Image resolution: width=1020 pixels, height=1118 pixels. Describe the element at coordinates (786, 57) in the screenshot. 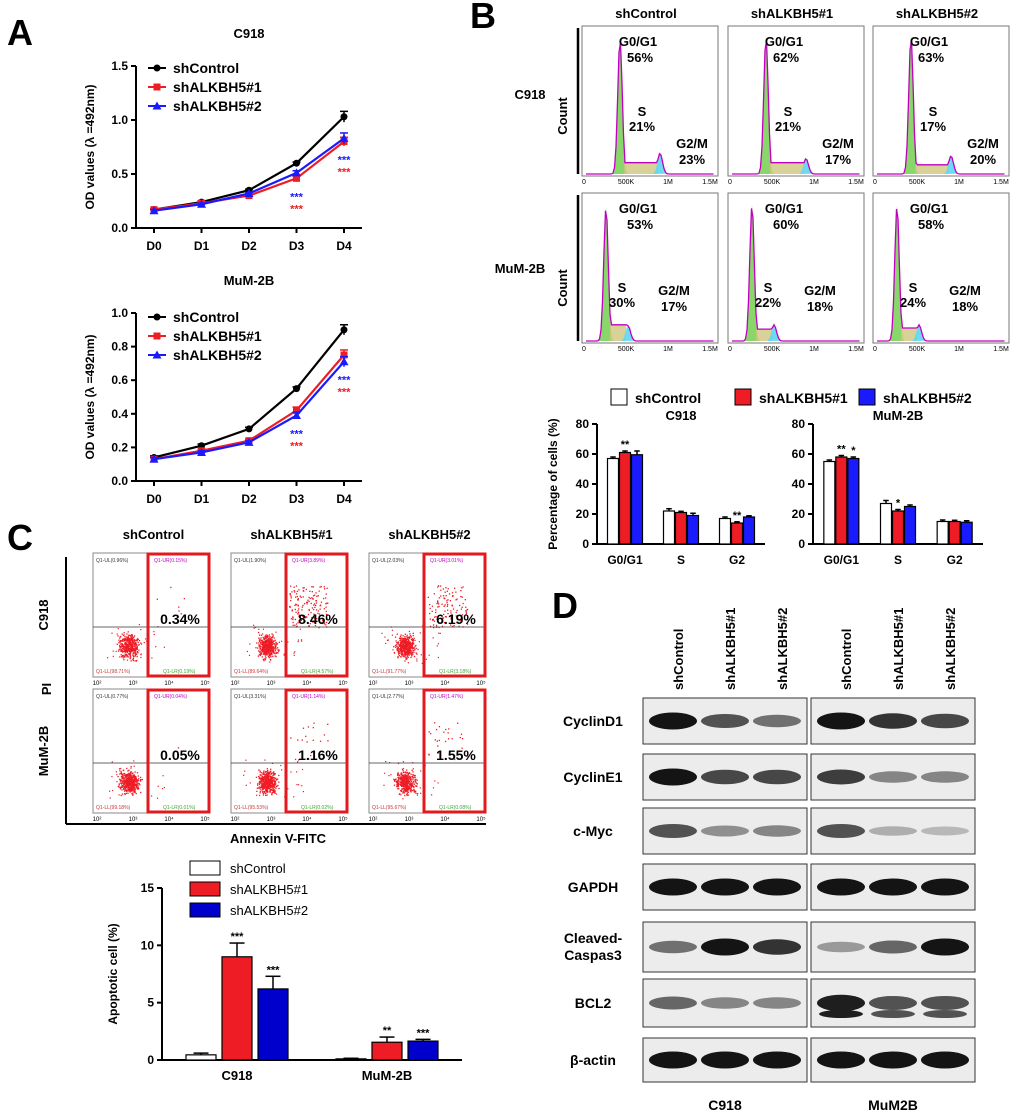

I see `g1-value: 62%` at that location.